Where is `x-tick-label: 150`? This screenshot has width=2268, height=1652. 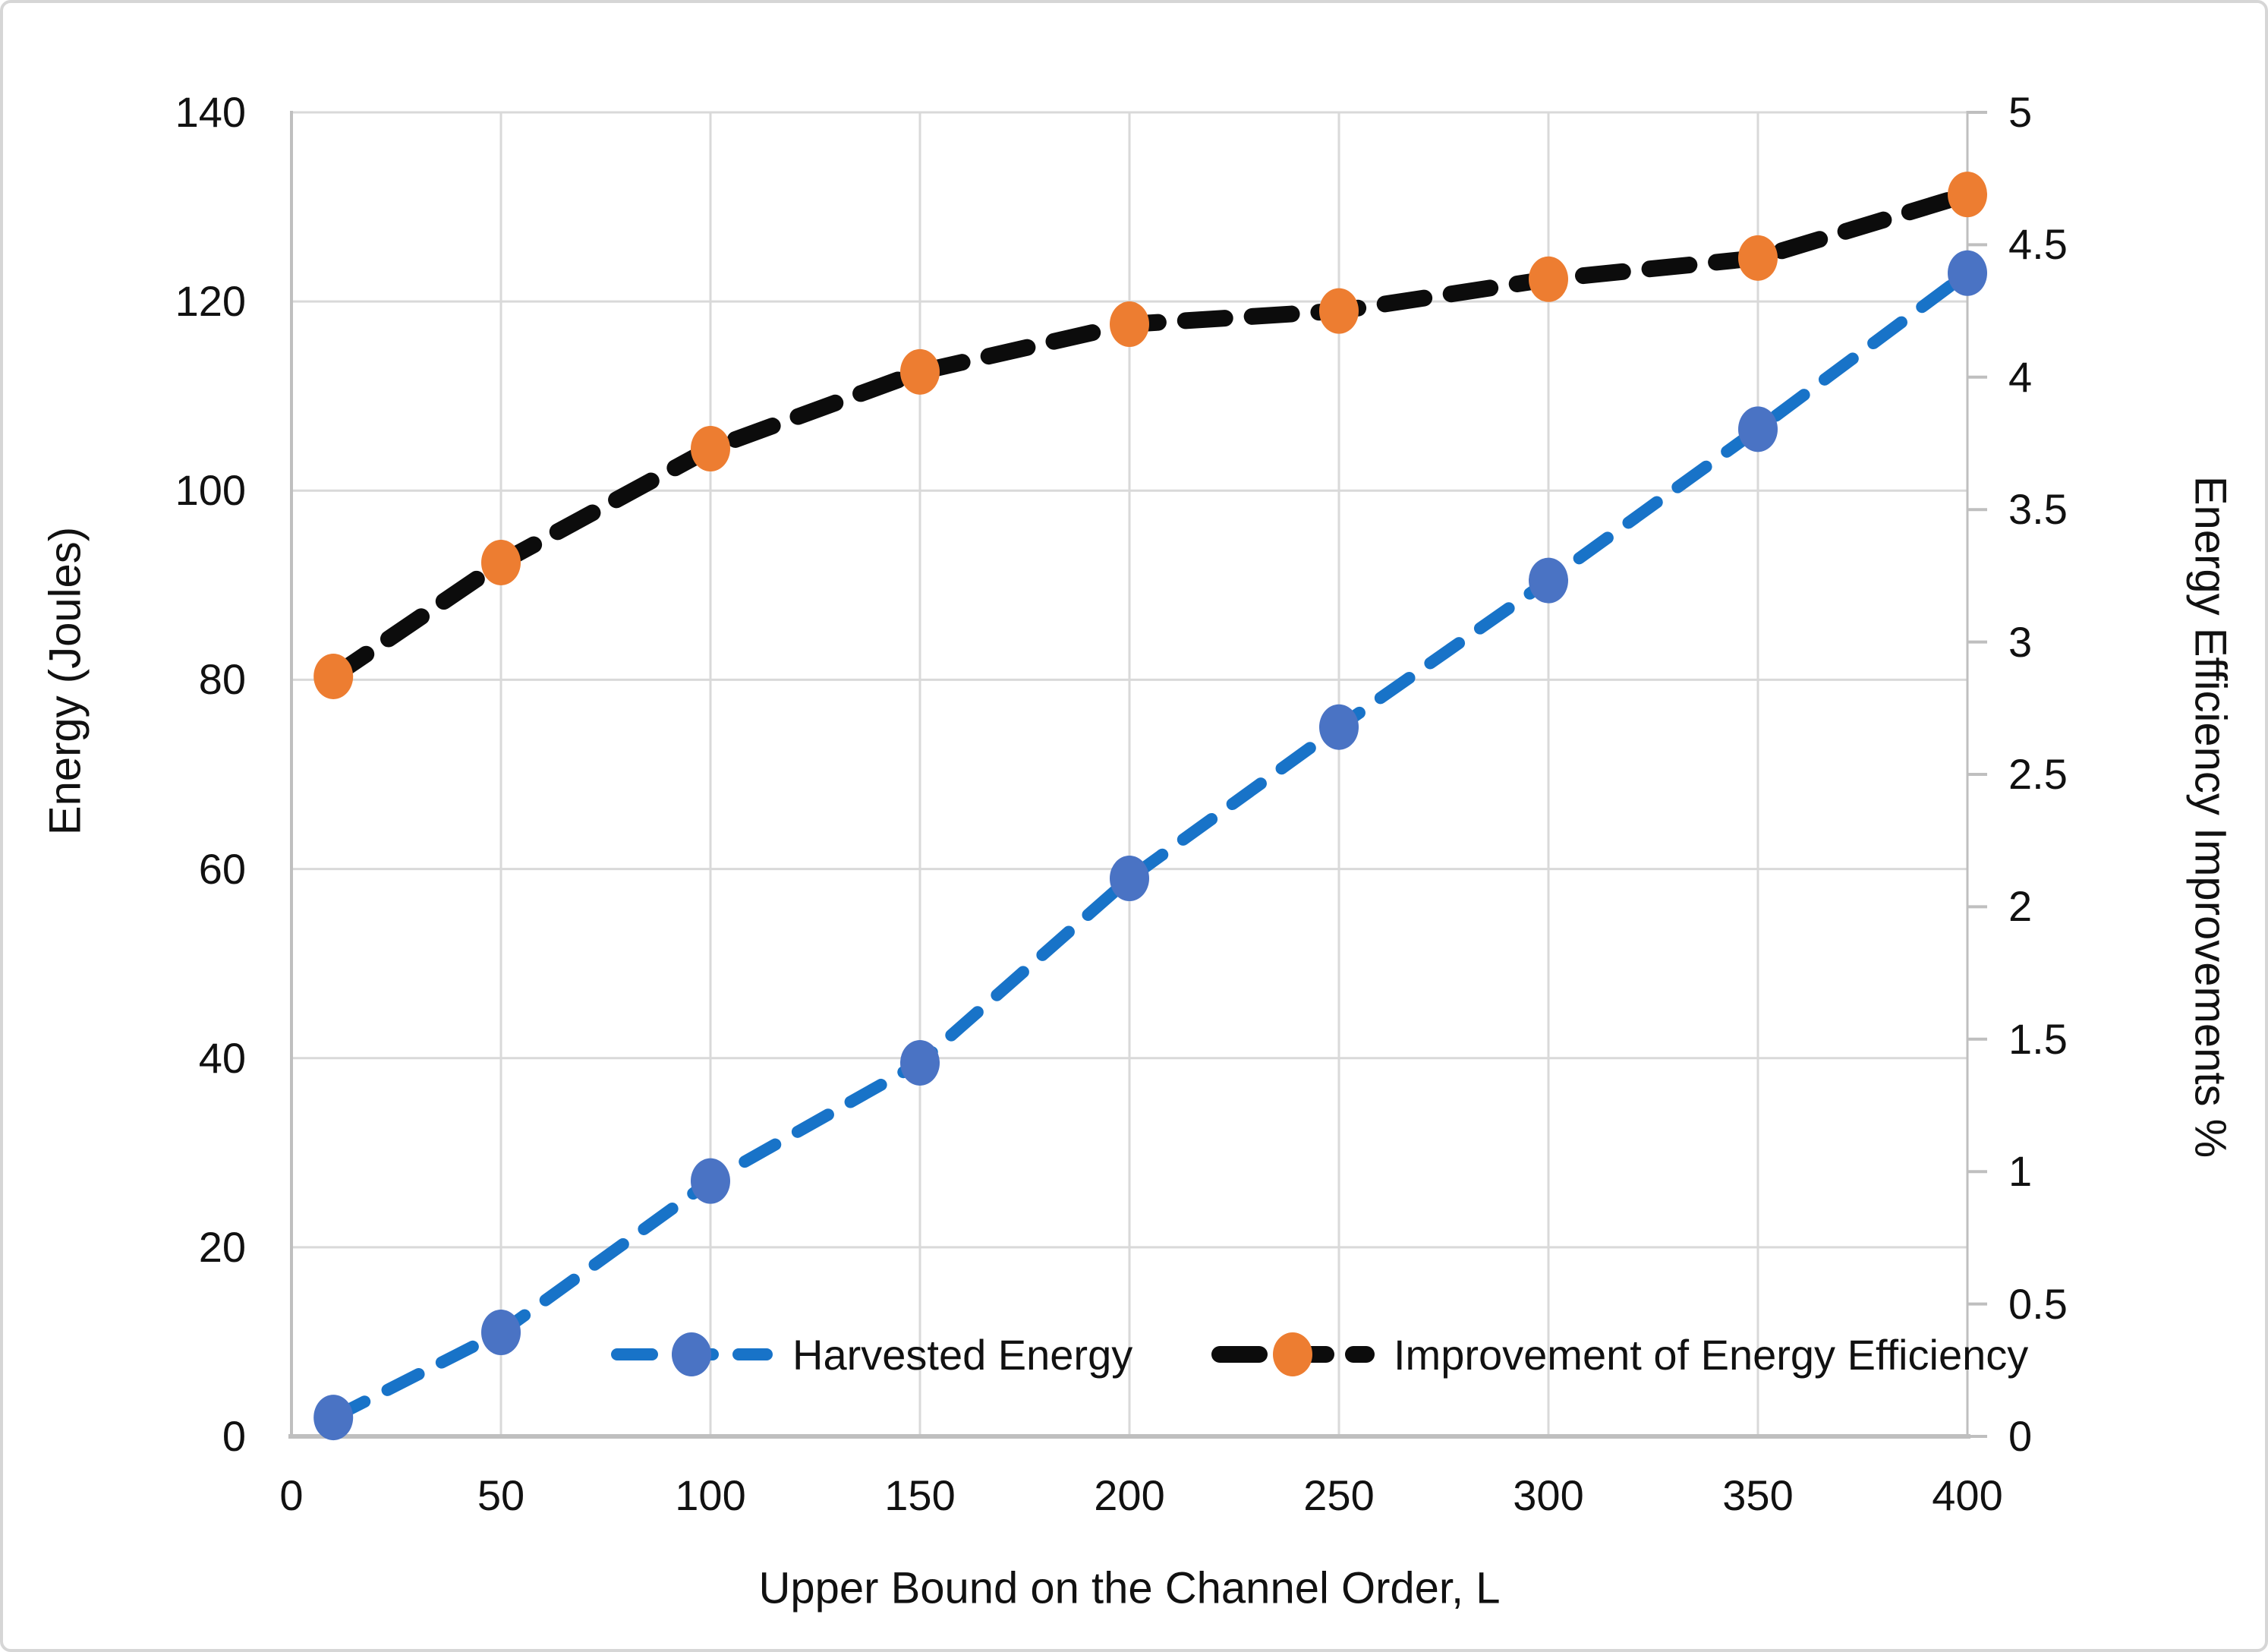
x-tick-label: 150 is located at coordinates (920, 1495).